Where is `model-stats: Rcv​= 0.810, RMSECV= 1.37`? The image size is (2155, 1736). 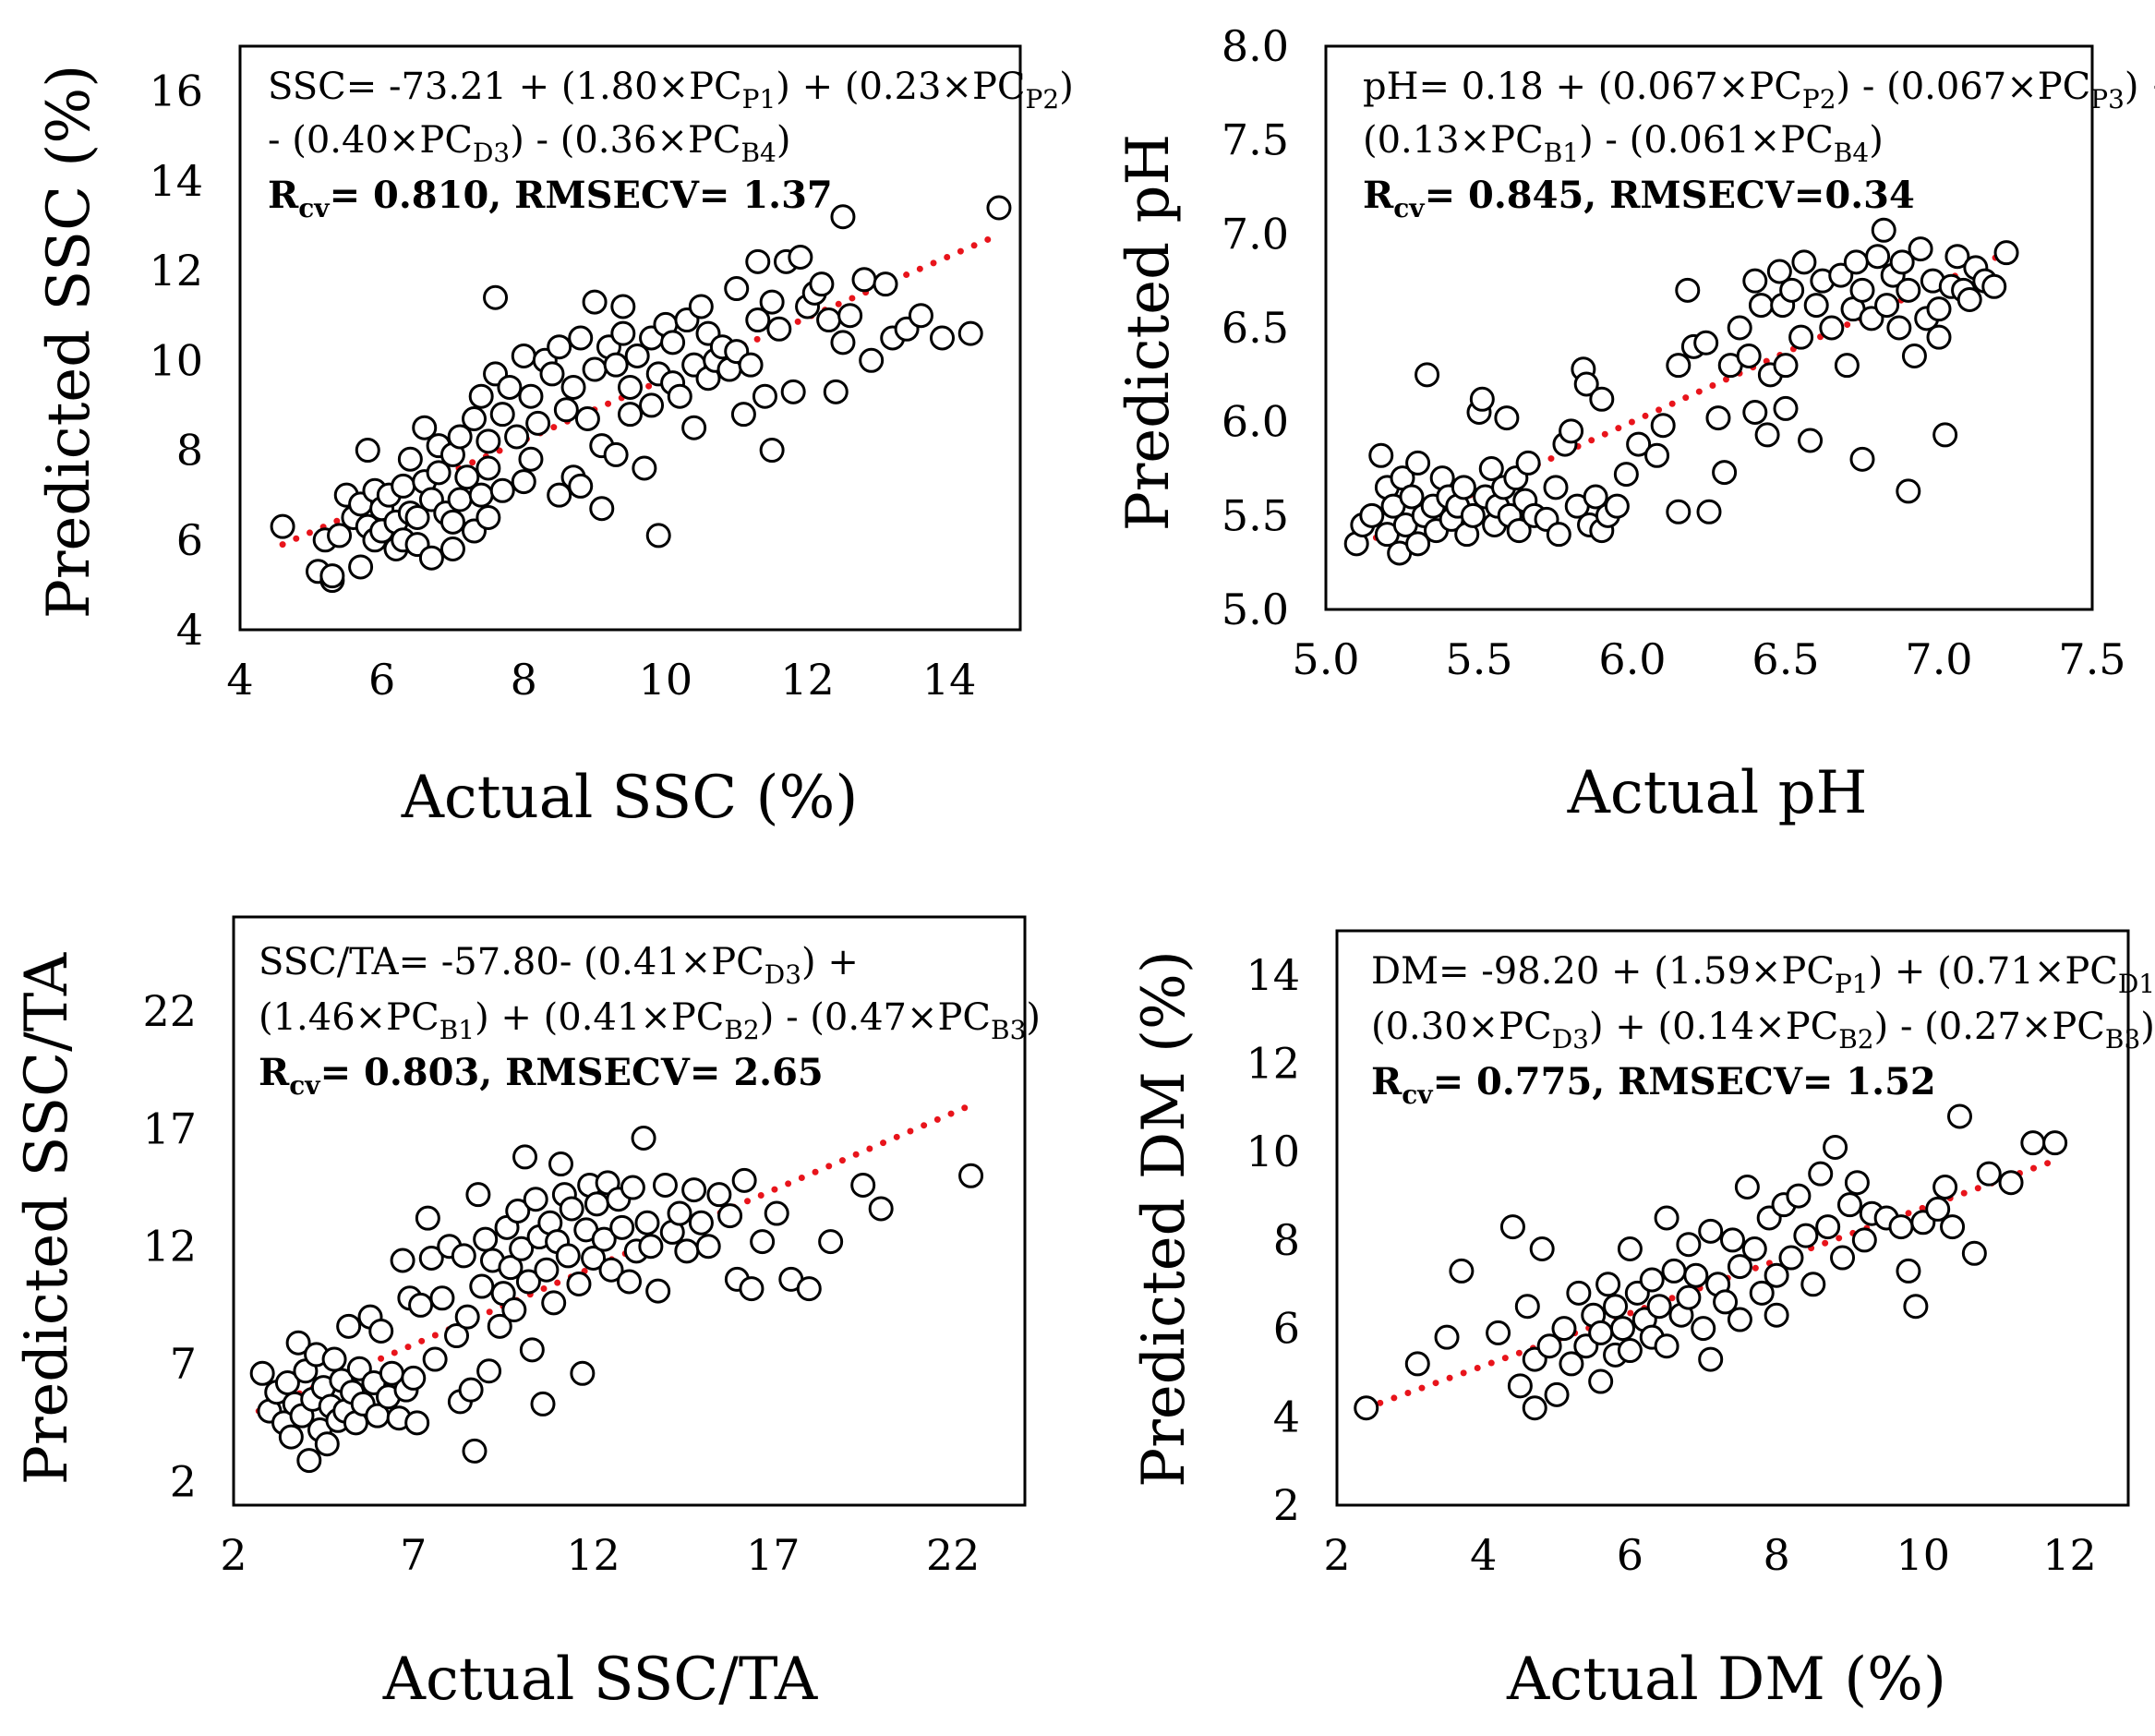
model-stats: Rcv​= 0.810, RMSECV= 1.37 is located at coordinates (550, 198).